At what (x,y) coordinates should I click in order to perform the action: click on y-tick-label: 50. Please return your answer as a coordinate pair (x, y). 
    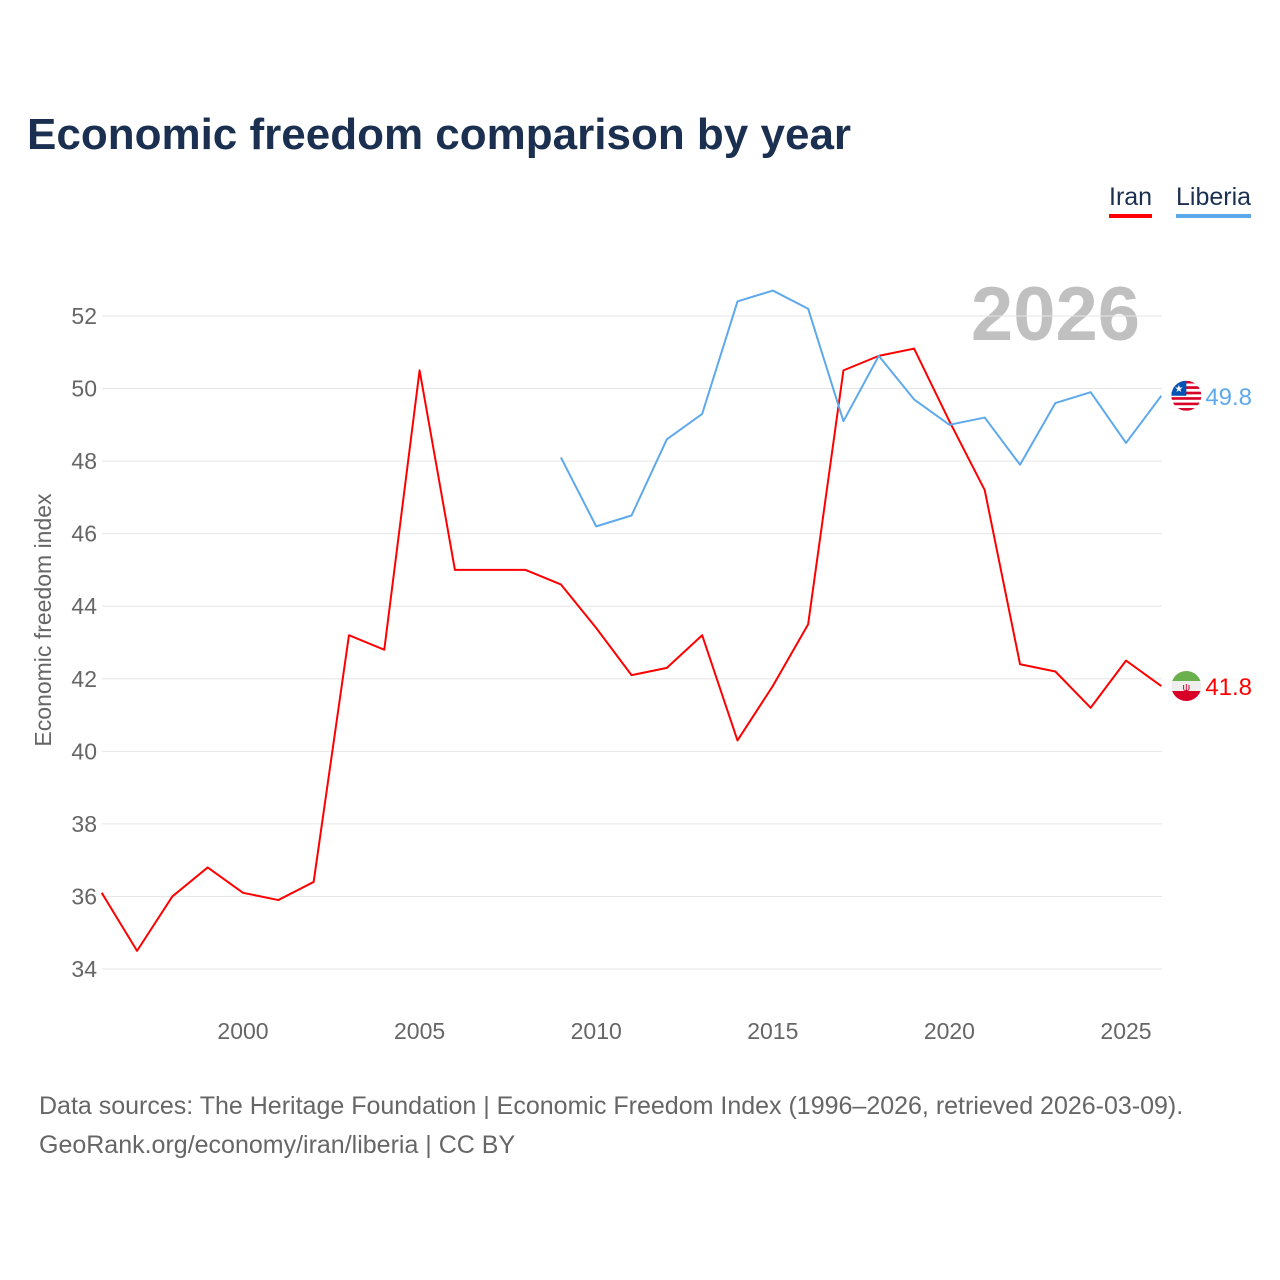
    Looking at the image, I should click on (84, 389).